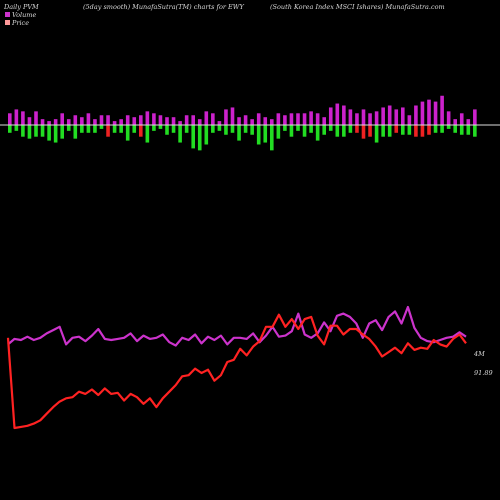 The image size is (500, 500). What do you see at coordinates (7, 22) in the screenshot?
I see `legend-price-swatch` at bounding box center [7, 22].